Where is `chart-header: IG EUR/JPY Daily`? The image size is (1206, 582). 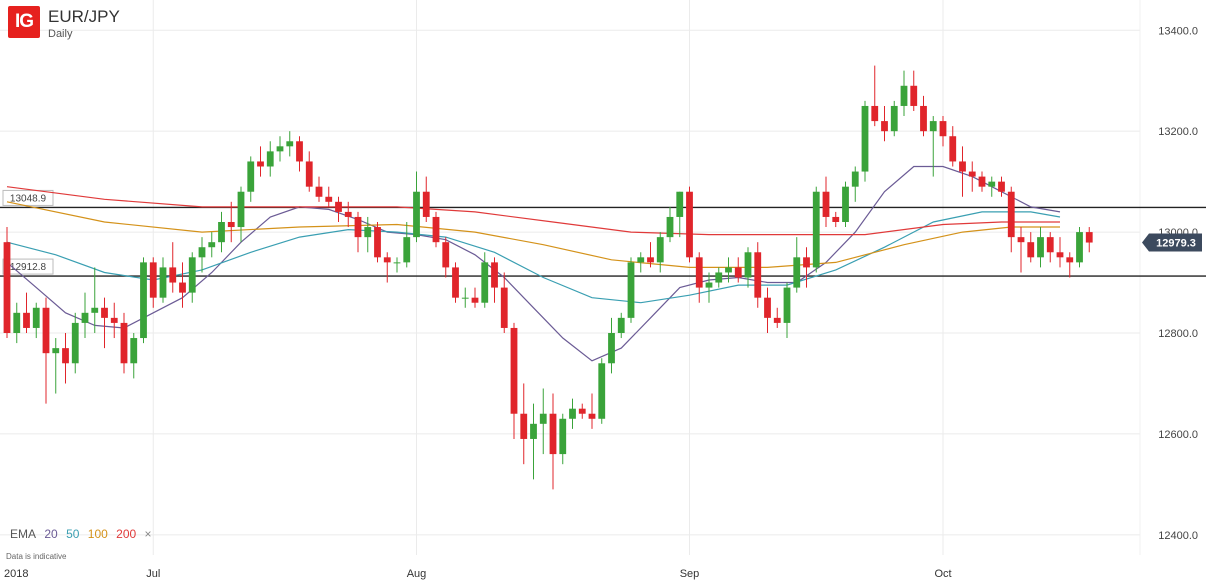 chart-header: IG EUR/JPY Daily is located at coordinates (64, 23).